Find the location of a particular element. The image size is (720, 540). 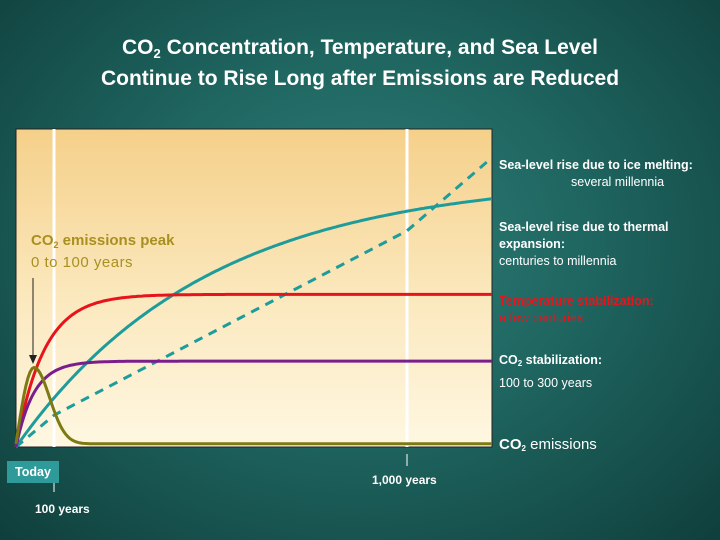

peak-arrow-head is located at coordinates (33, 359).